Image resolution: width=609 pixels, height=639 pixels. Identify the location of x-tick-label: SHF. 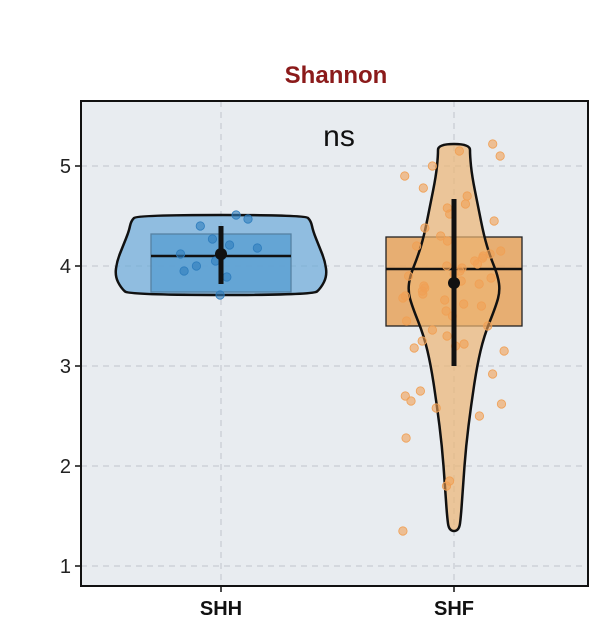
(454, 609).